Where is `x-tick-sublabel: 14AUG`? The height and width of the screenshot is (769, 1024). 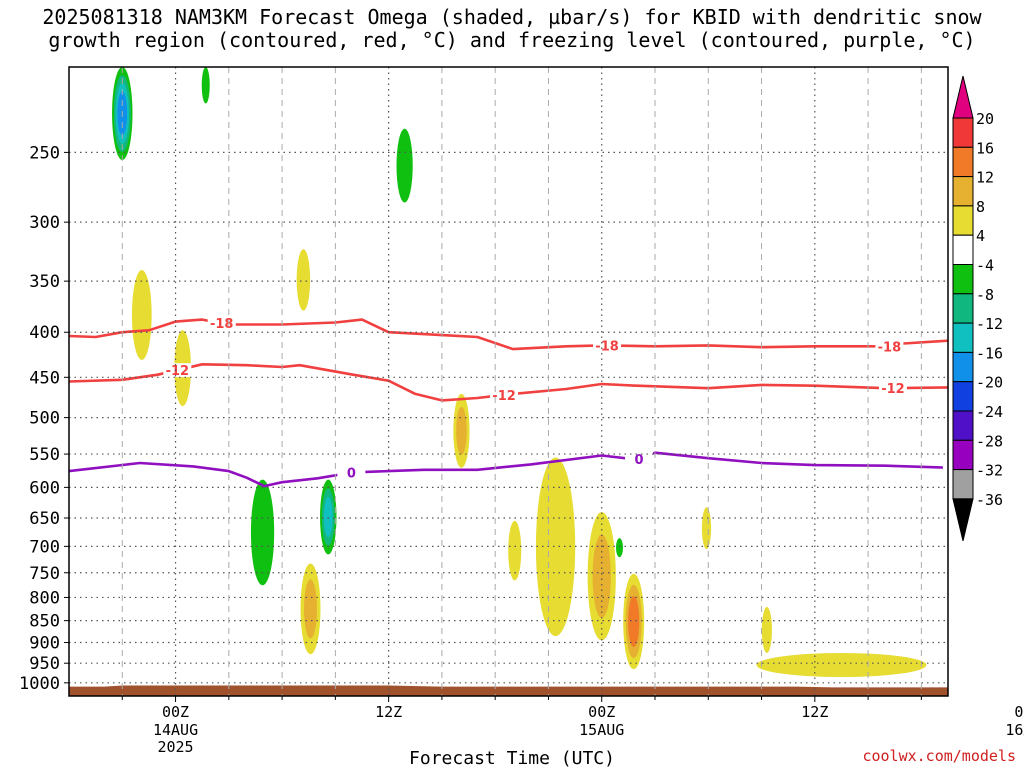
x-tick-sublabel: 14AUG is located at coordinates (175, 730).